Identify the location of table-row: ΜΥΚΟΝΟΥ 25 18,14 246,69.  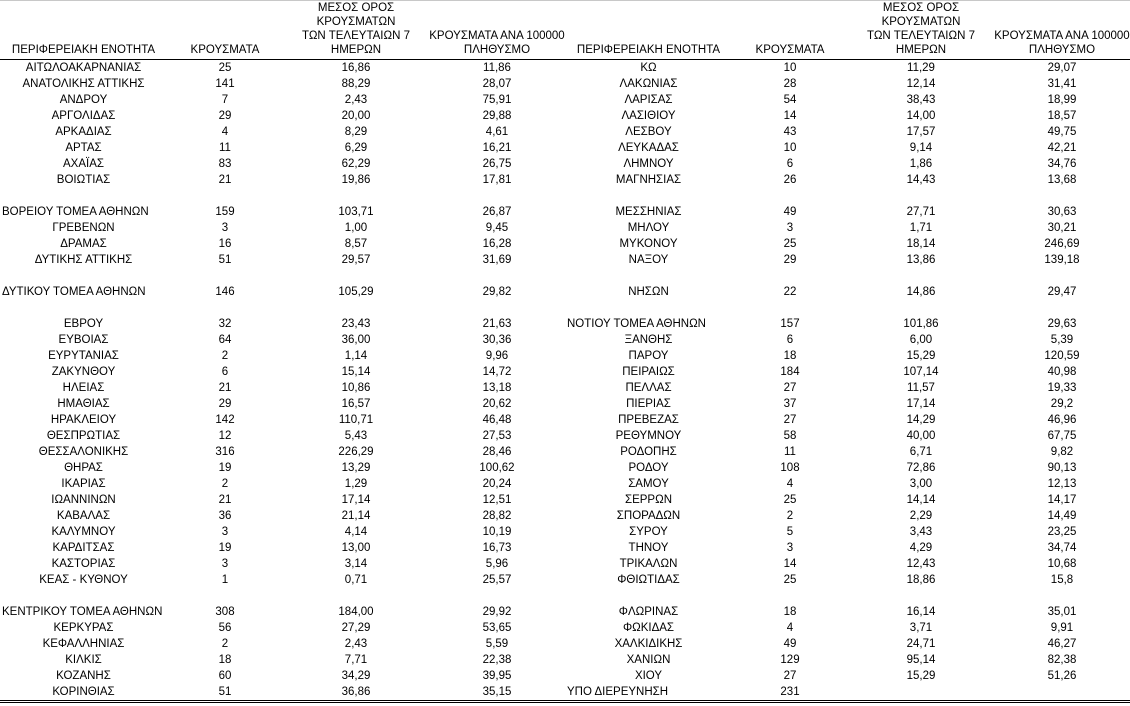
(847, 244).